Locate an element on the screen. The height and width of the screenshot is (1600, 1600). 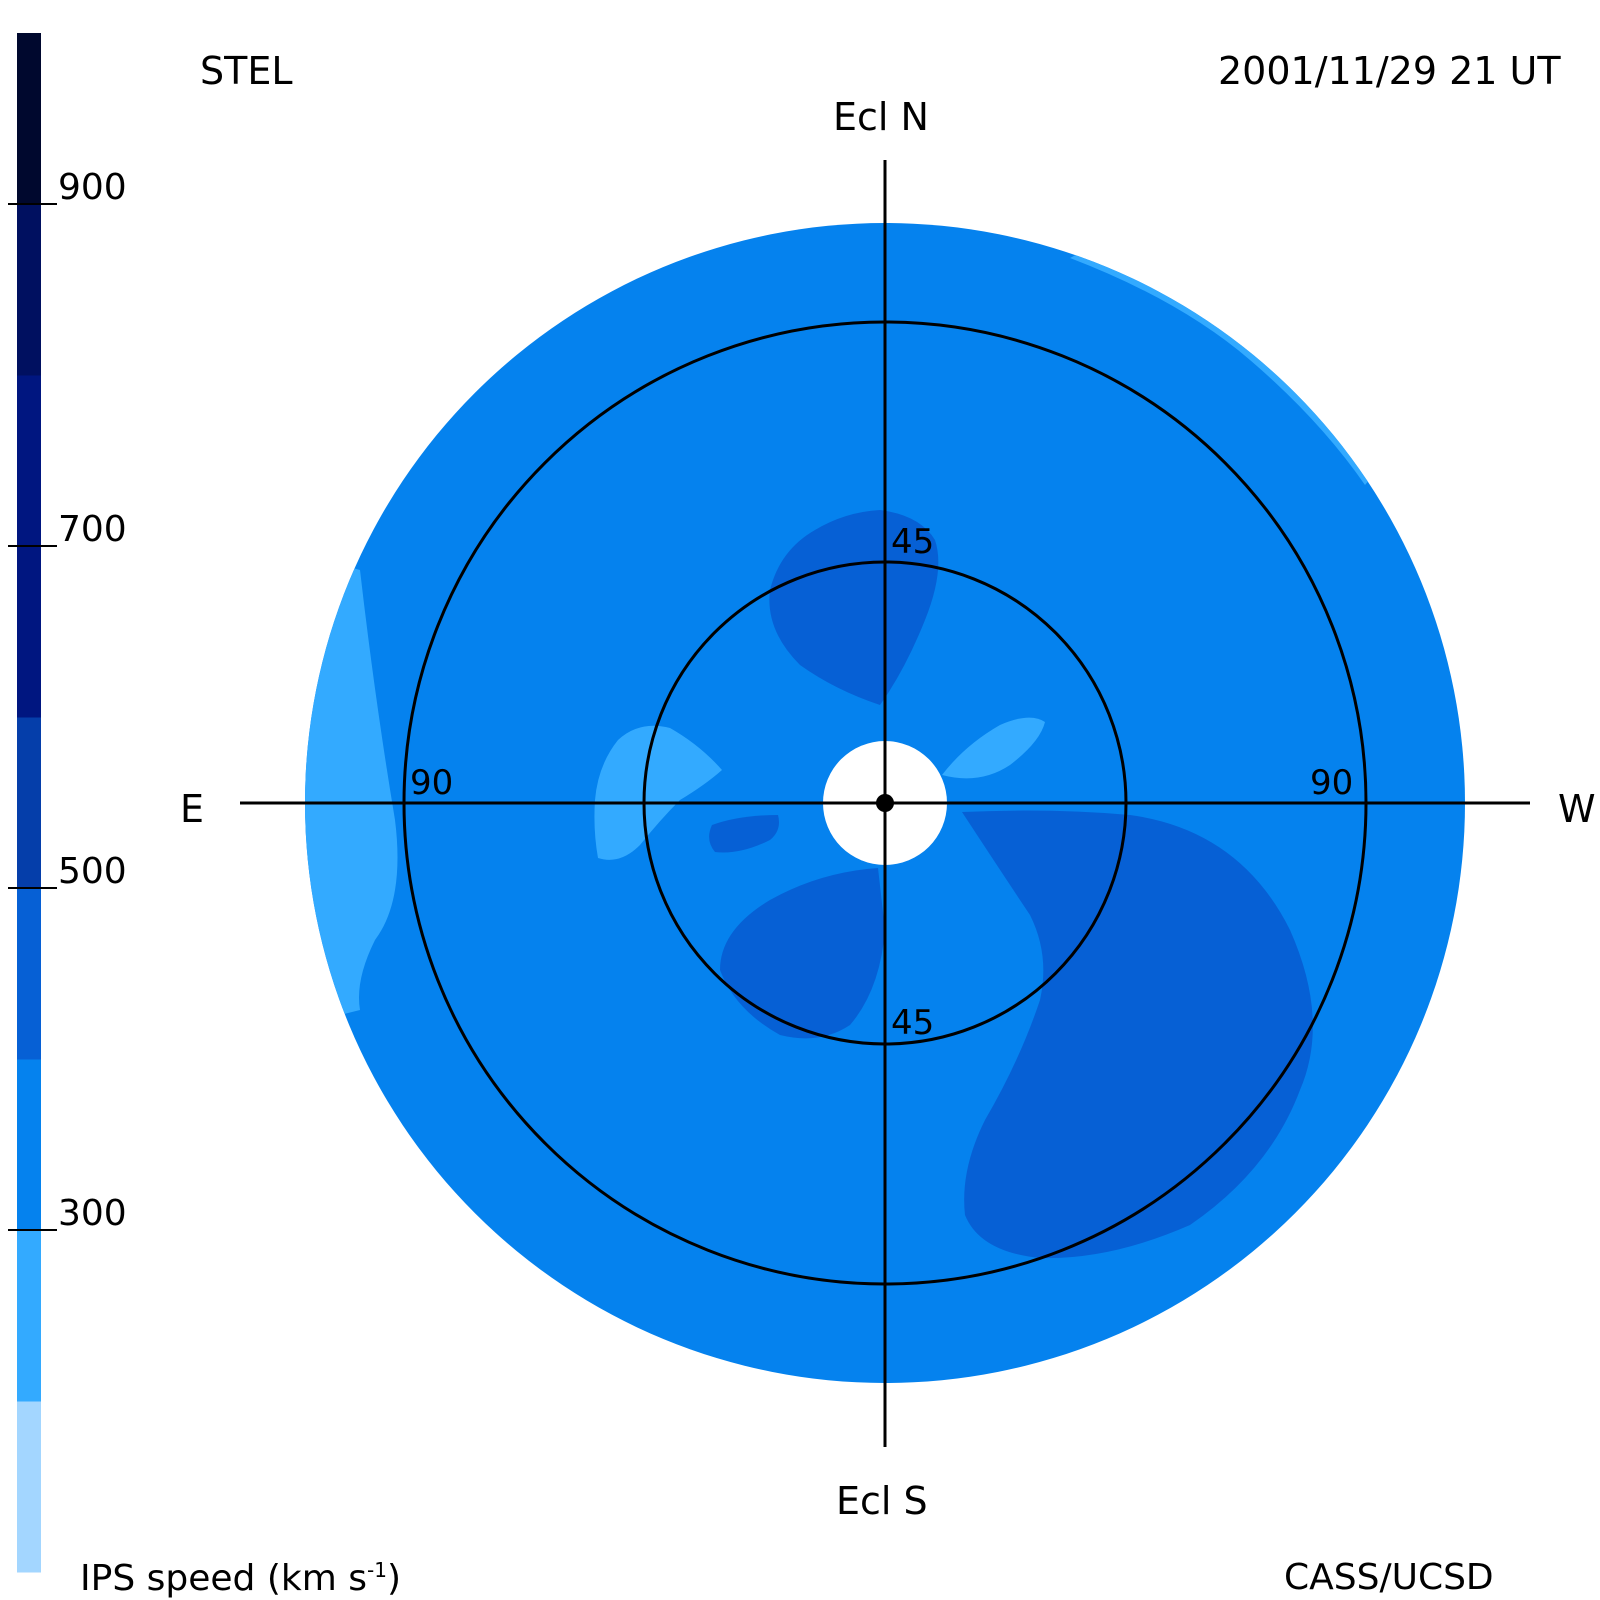
ring-90-label-west: 90 is located at coordinates (1332, 783).